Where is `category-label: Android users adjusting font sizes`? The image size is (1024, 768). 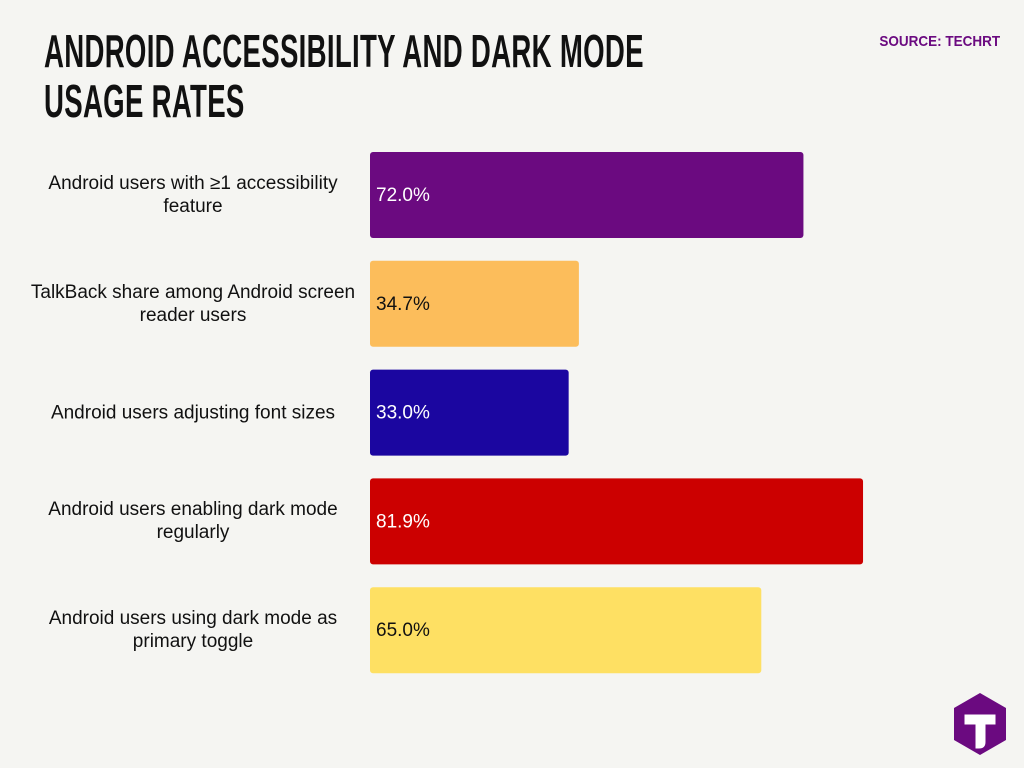
category-label: Android users adjusting font sizes is located at coordinates (193, 413).